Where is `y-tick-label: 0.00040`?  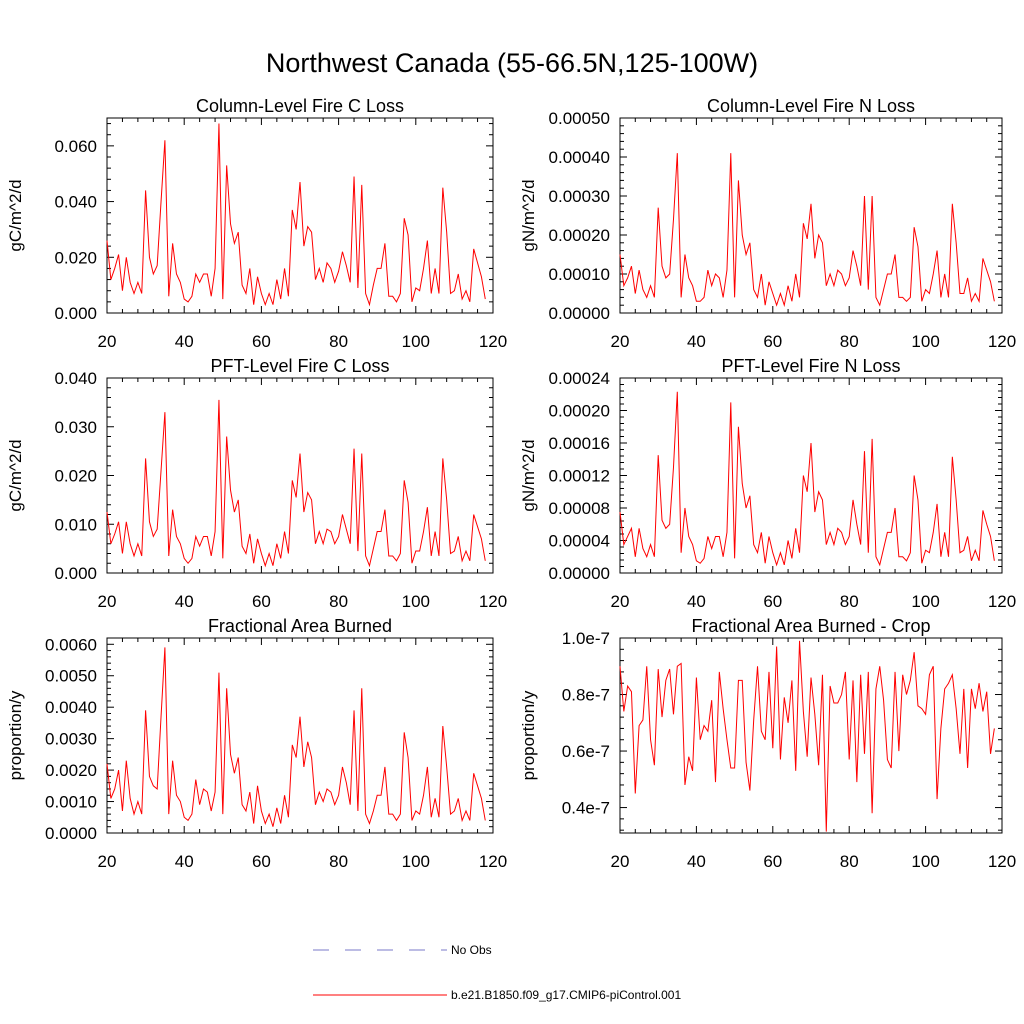 y-tick-label: 0.00040 is located at coordinates (579, 157).